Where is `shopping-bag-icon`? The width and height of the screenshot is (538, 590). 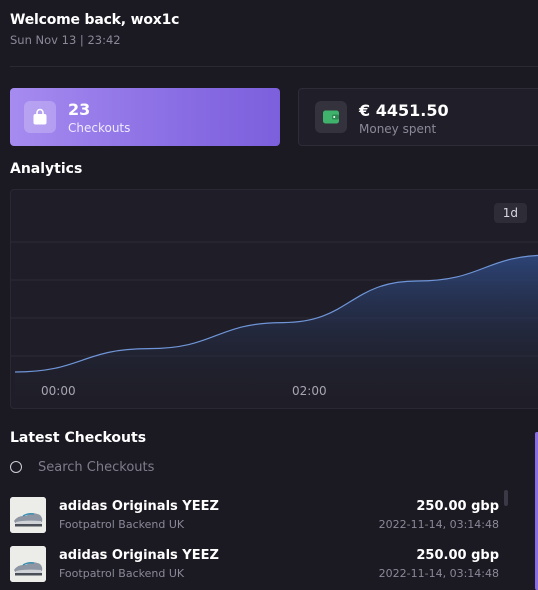 shopping-bag-icon is located at coordinates (40, 117).